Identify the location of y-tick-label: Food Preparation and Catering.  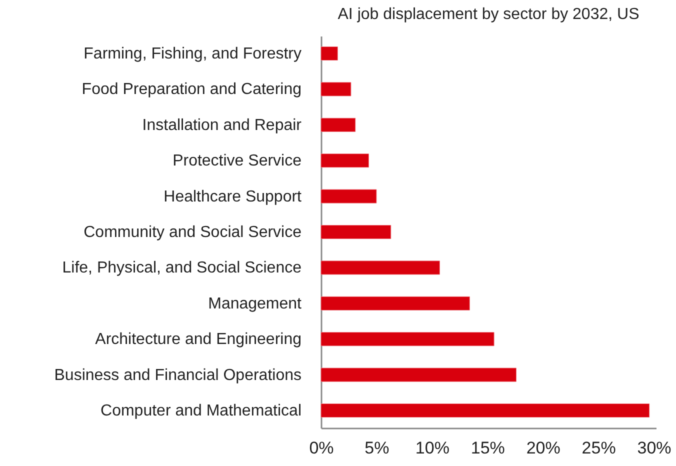
(192, 89).